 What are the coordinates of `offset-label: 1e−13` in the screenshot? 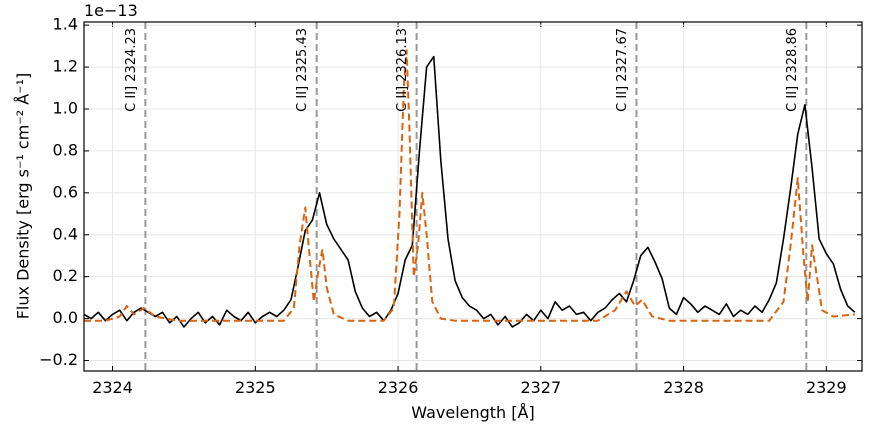 It's located at (111, 10).